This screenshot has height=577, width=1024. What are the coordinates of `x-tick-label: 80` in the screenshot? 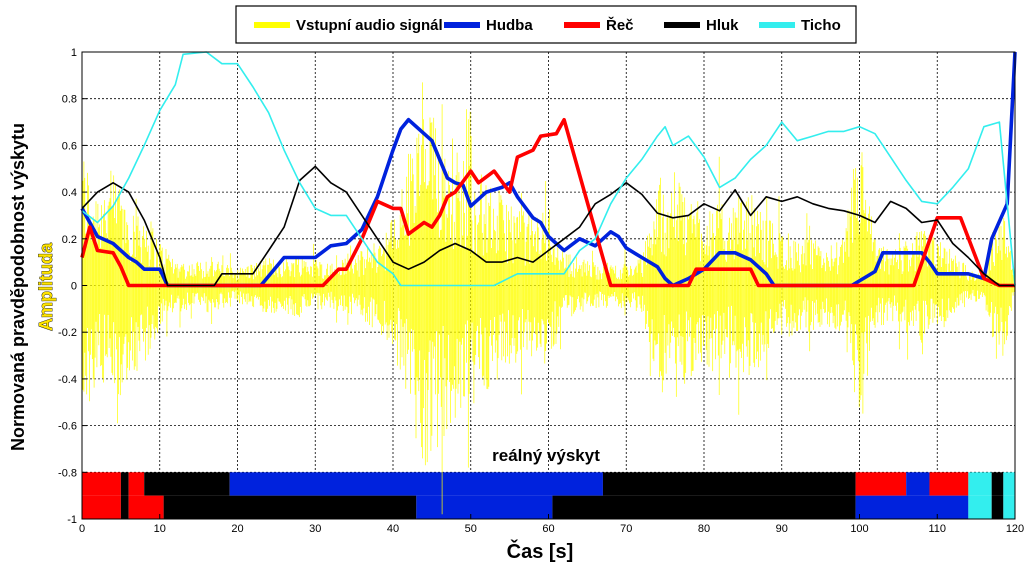 It's located at (704, 529).